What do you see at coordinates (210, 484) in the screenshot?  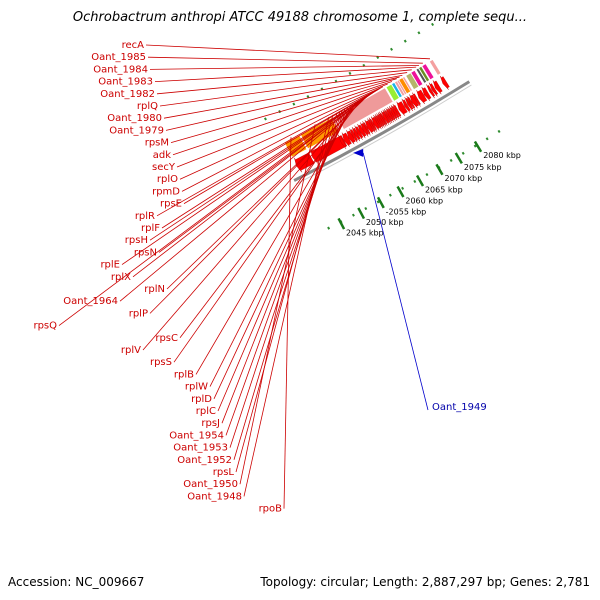 I see `gene-label: Oant_1950` at bounding box center [210, 484].